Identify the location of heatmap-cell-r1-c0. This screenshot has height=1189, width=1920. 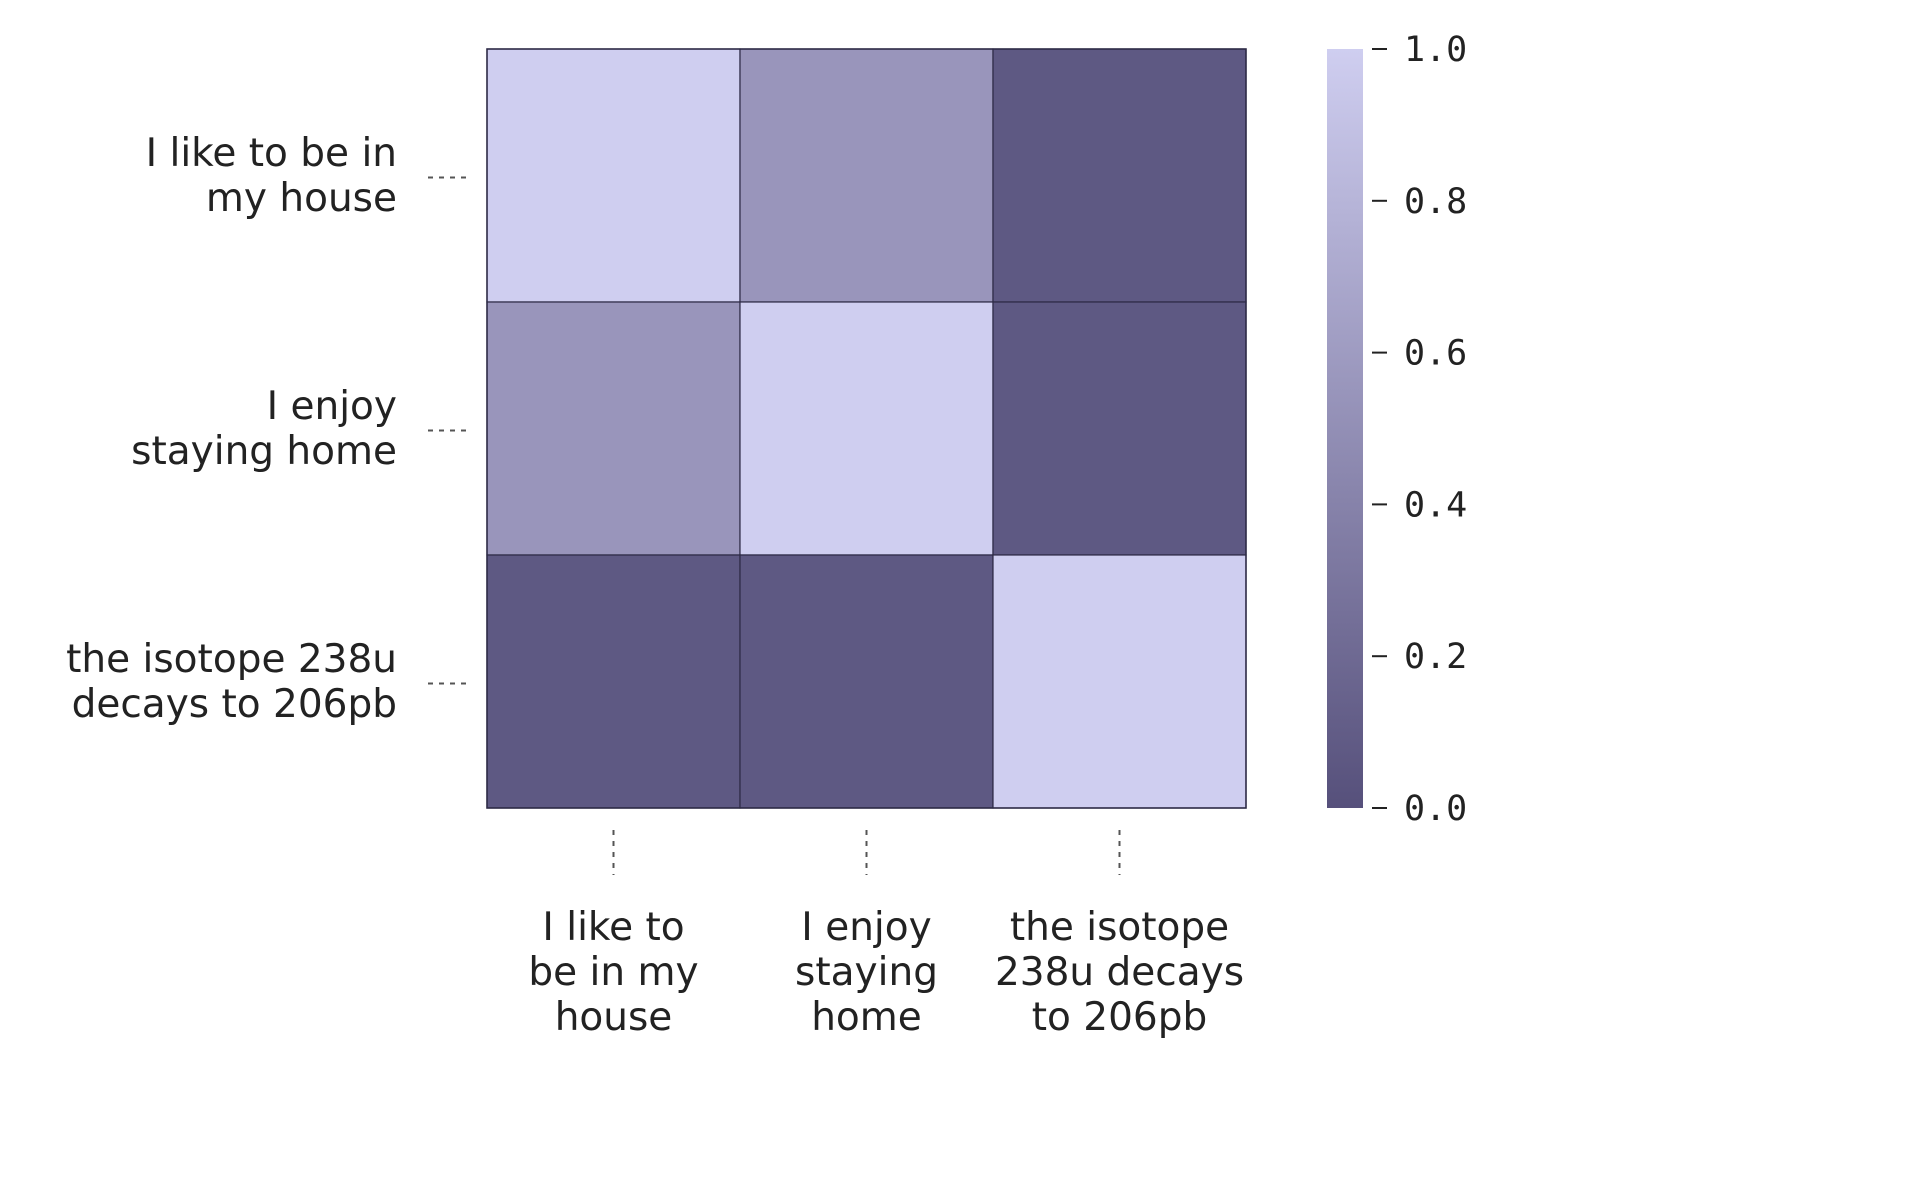
(613, 428).